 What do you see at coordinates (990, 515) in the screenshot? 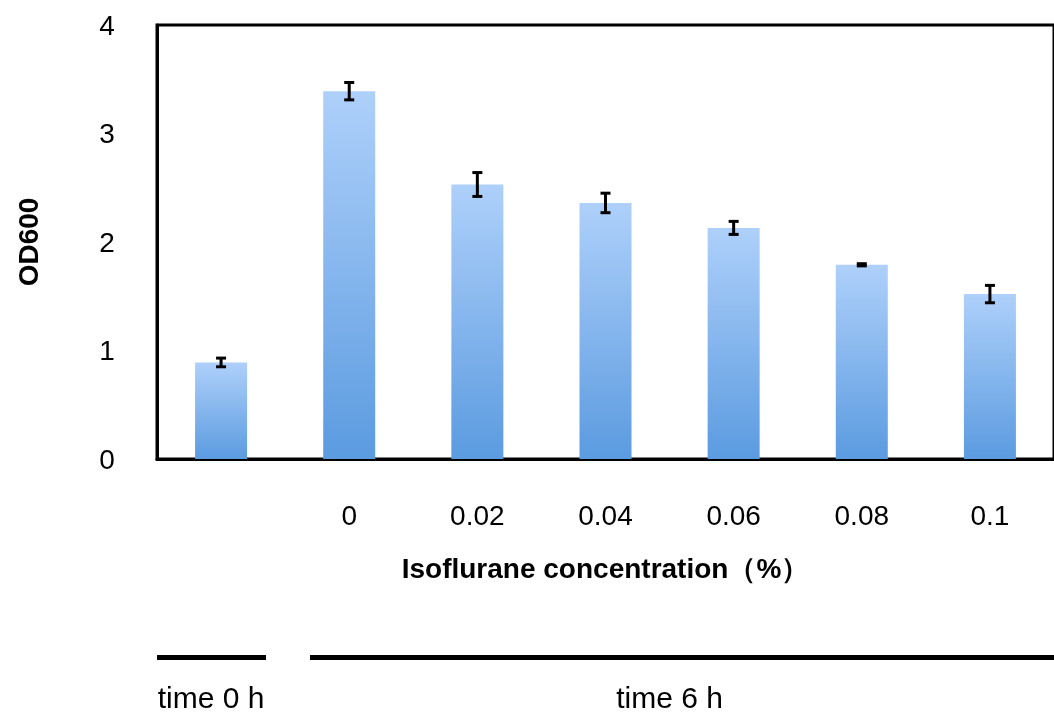
I see `x-tick-label: 0.1` at bounding box center [990, 515].